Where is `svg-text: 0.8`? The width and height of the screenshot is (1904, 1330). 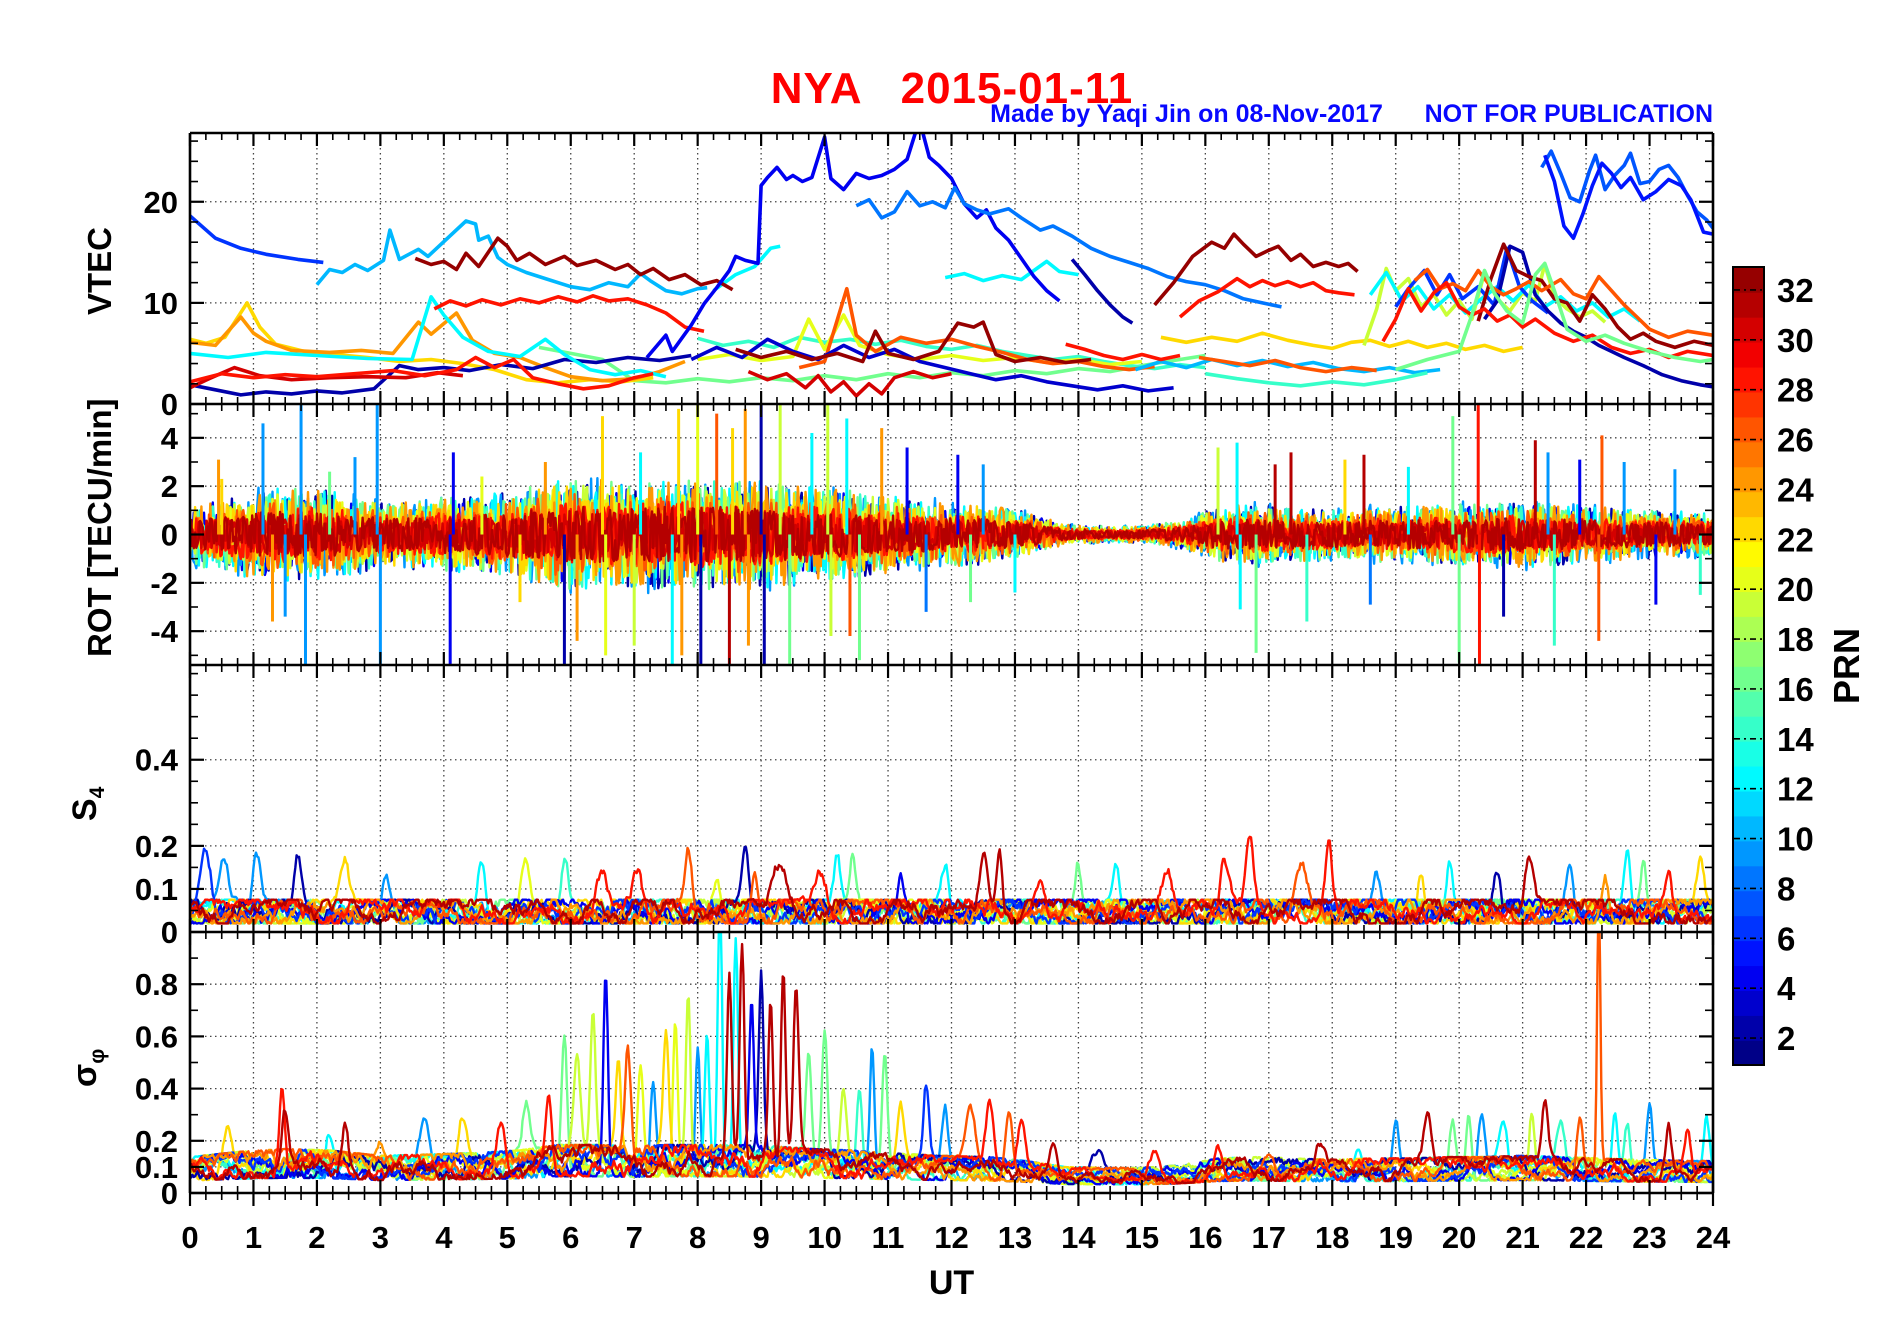 svg-text: 0.8 is located at coordinates (156, 984).